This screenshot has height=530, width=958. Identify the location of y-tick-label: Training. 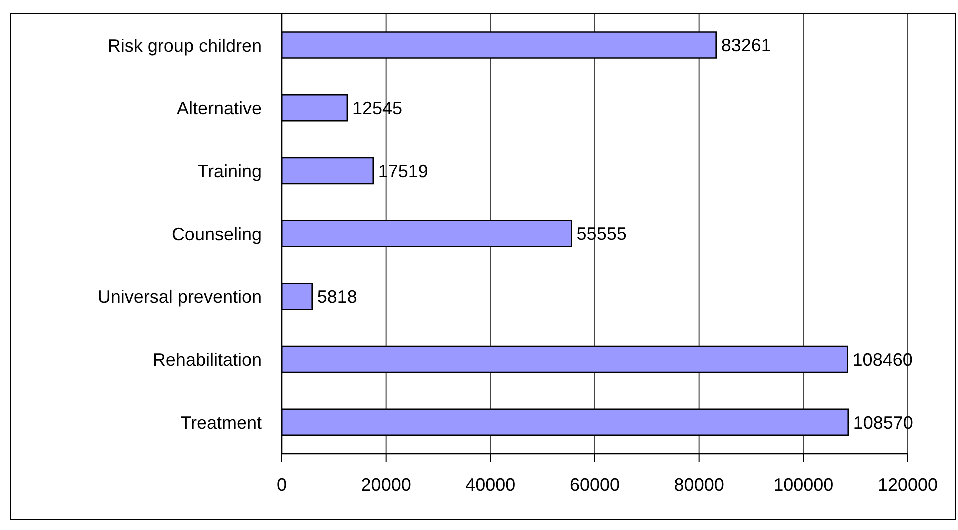
(230, 172).